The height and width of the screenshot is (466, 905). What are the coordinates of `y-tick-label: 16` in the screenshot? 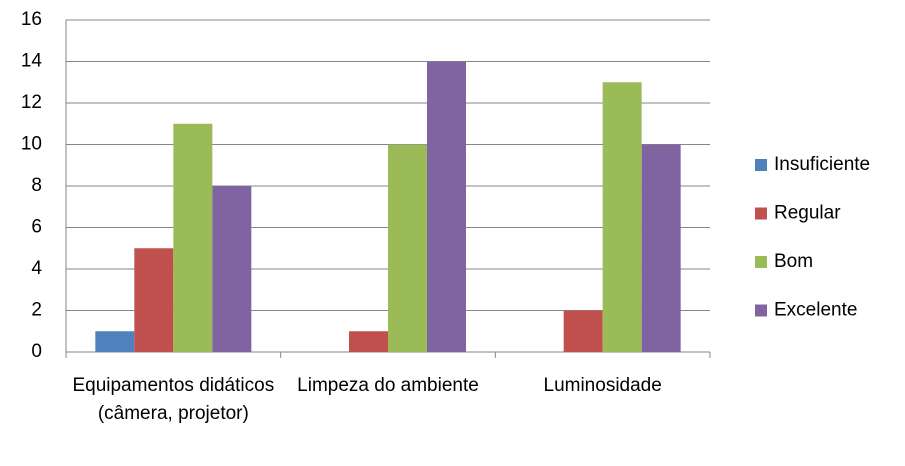 It's located at (31, 19).